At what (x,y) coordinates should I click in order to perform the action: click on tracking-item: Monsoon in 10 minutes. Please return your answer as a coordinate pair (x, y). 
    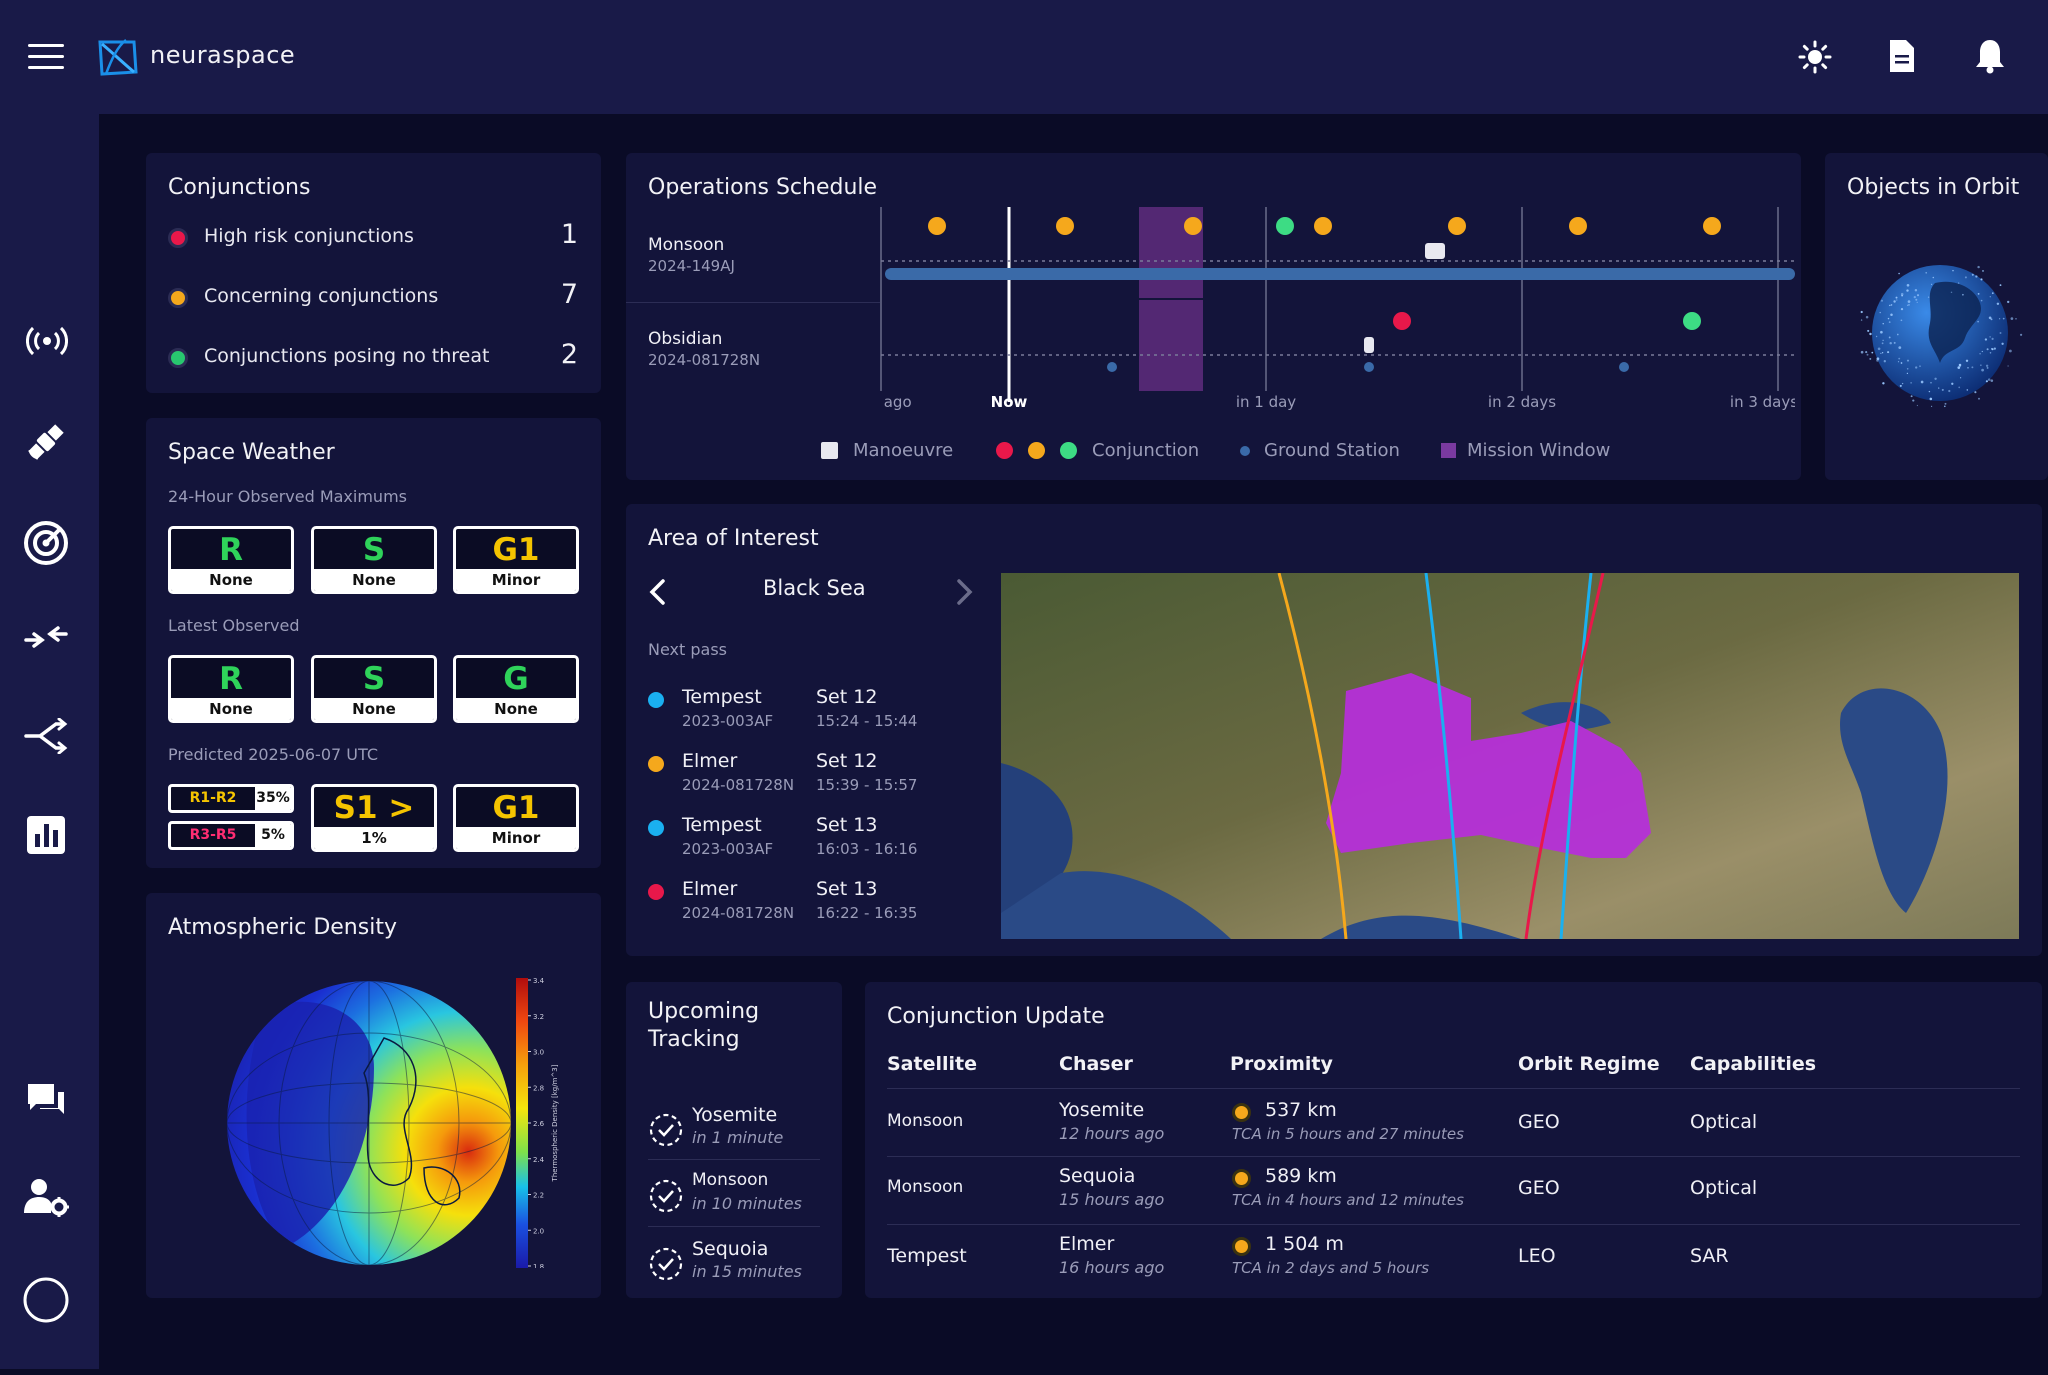
    Looking at the image, I should click on (731, 1195).